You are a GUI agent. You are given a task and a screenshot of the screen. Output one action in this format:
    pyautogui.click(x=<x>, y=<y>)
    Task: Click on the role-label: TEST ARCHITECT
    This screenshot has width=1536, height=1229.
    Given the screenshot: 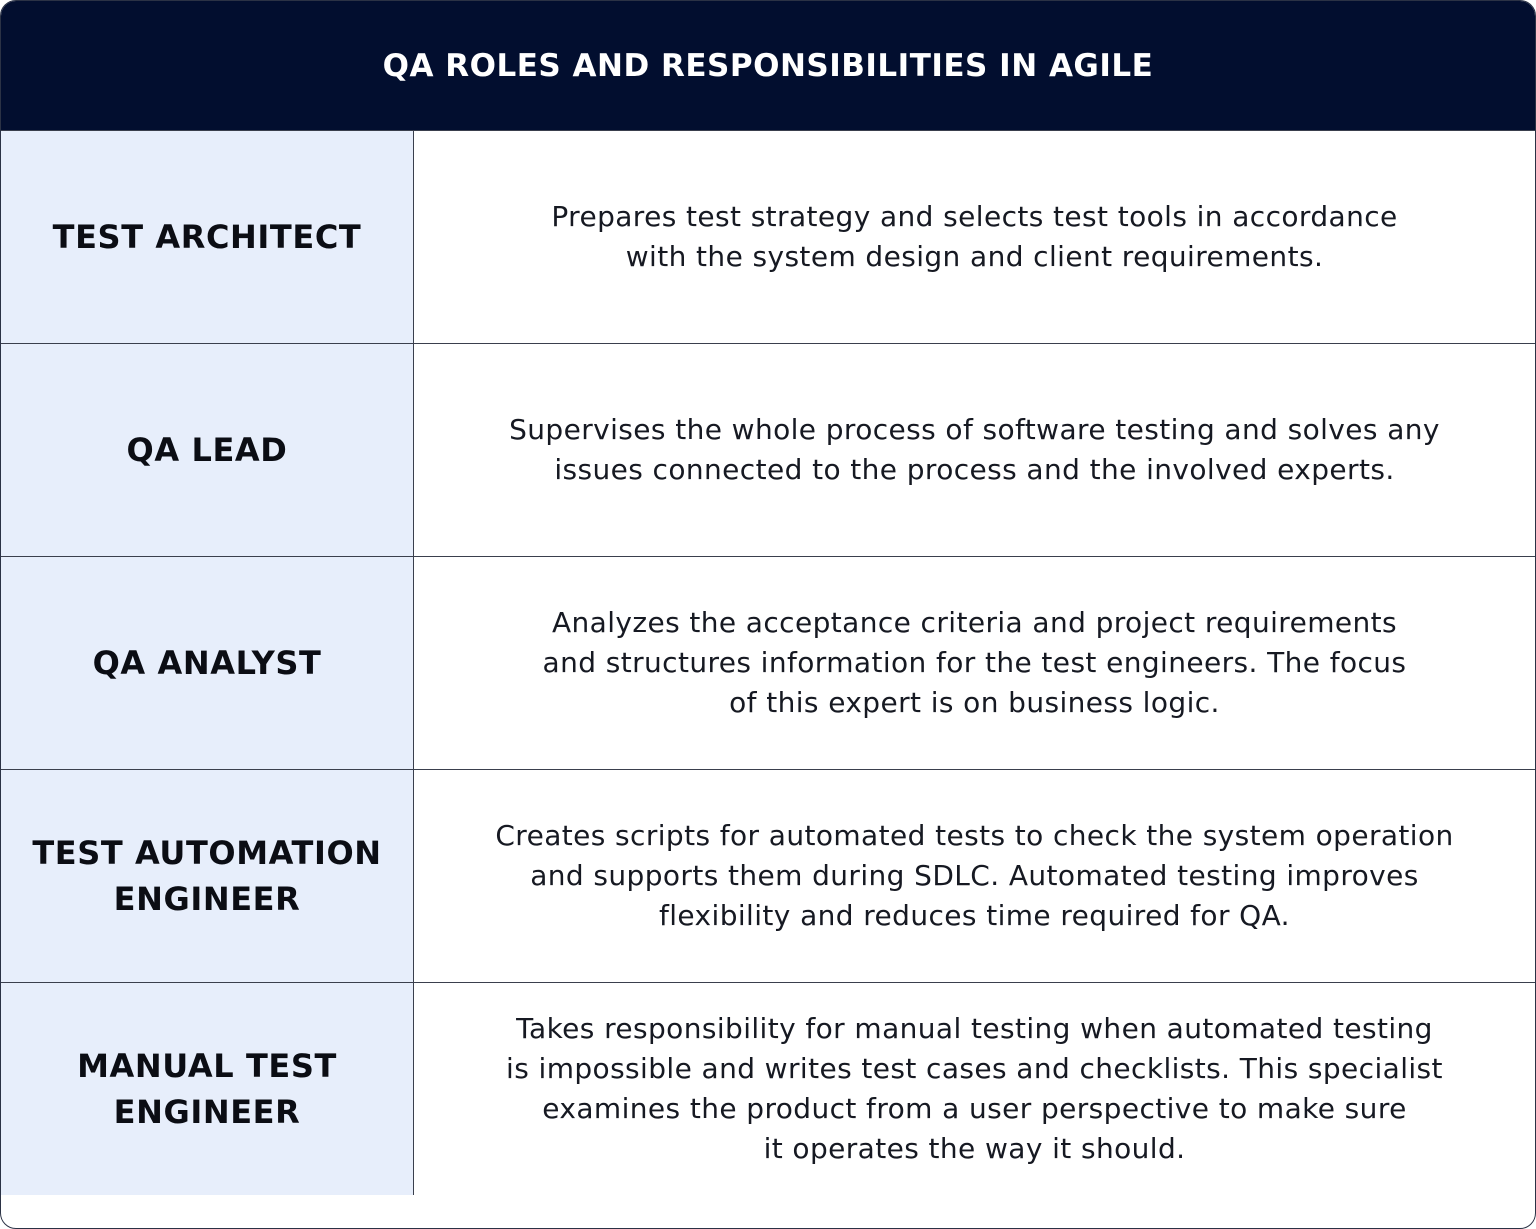 What is the action you would take?
    pyautogui.click(x=207, y=237)
    